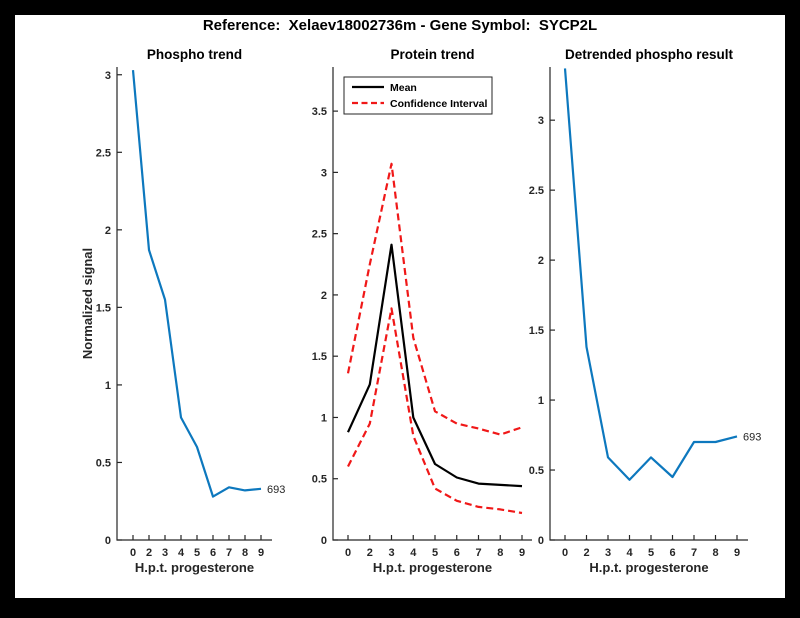  I want to click on series-detrended-phospho, so click(650, 274).